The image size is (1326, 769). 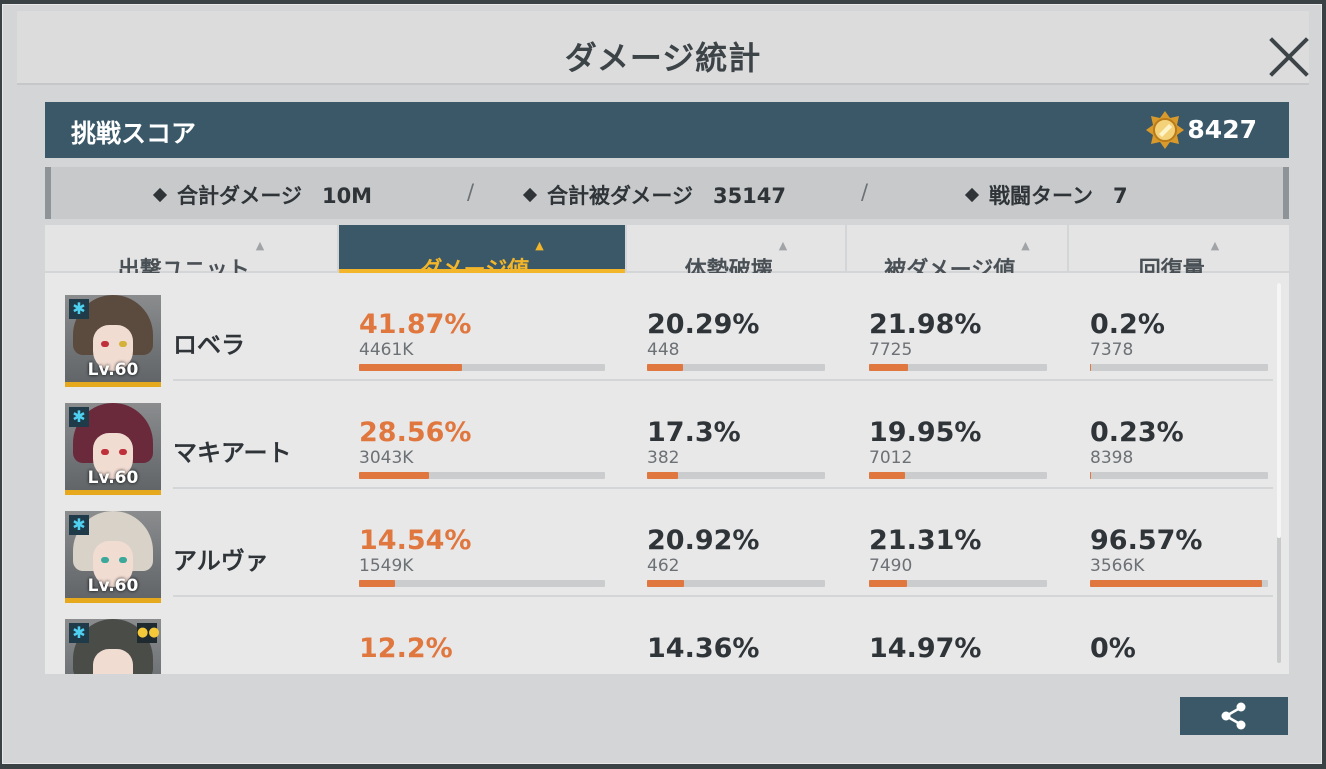 What do you see at coordinates (736, 340) in the screenshot?
I see `break-stat: 20.29% 448` at bounding box center [736, 340].